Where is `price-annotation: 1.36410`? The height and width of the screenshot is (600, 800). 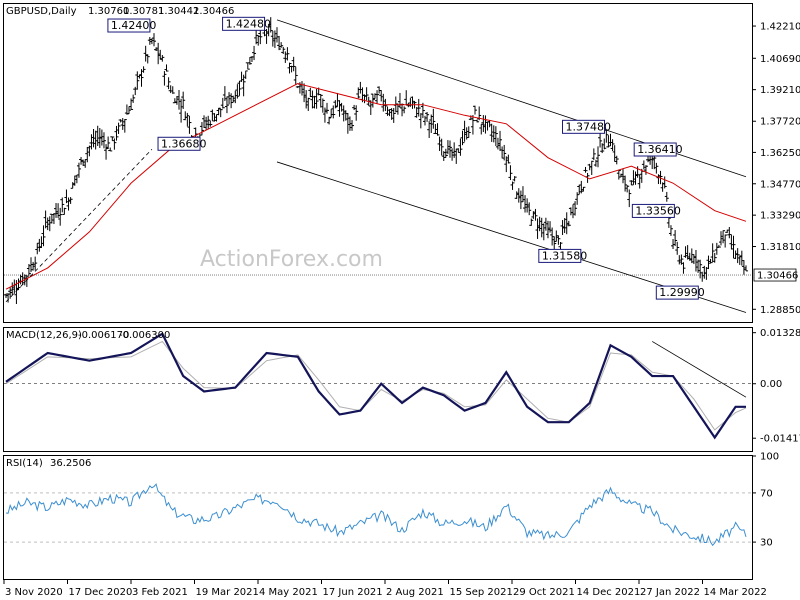 price-annotation: 1.36410 is located at coordinates (658, 149).